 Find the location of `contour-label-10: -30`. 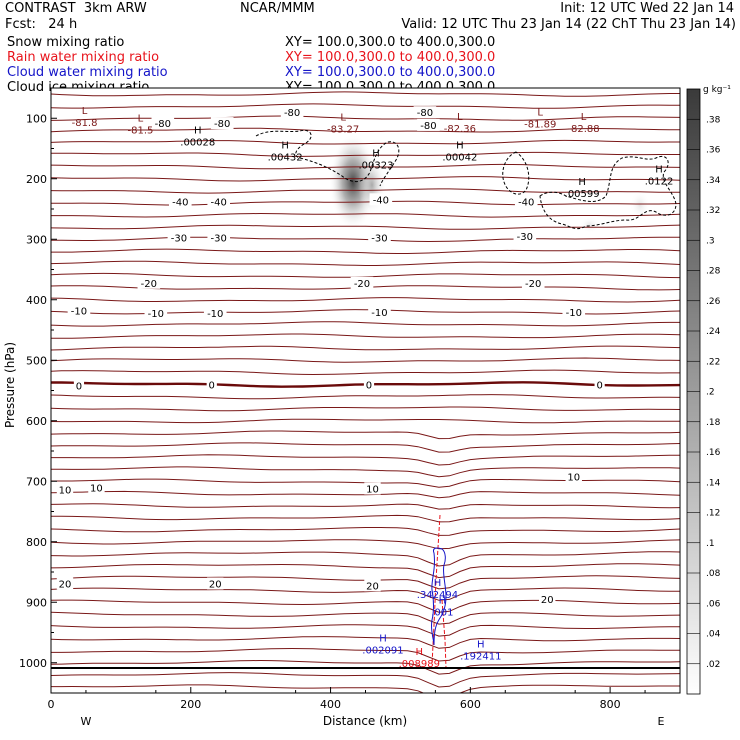

contour-label-10: -30 is located at coordinates (219, 238).